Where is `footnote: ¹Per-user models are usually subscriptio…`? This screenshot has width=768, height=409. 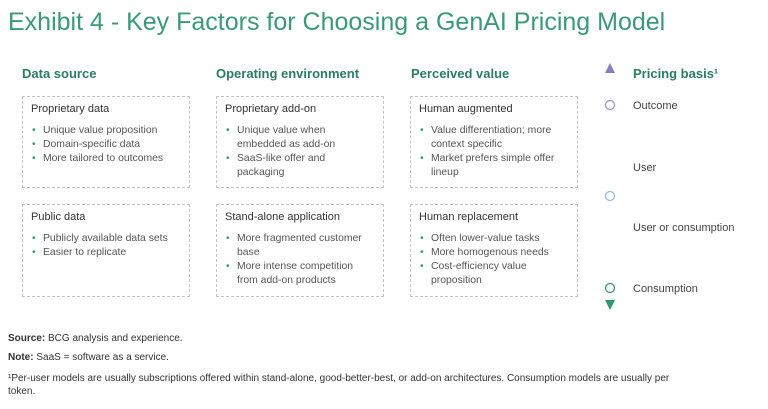 footnote: ¹Per-user models are usually subscriptio… is located at coordinates (339, 385).